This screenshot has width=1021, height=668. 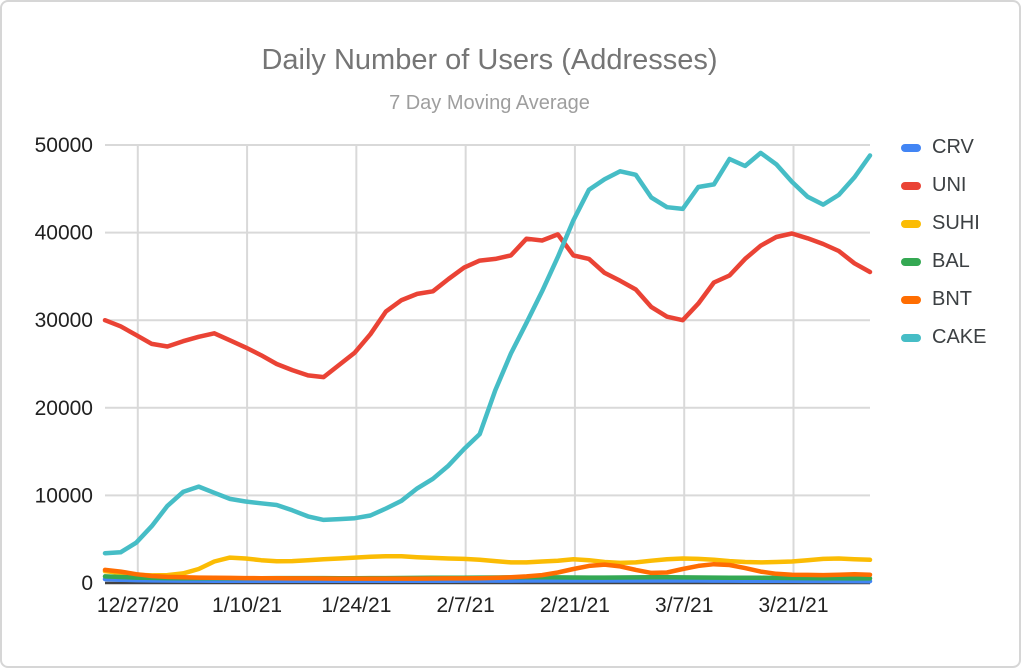 I want to click on x-tick-label: 2/7/21, so click(x=465, y=605).